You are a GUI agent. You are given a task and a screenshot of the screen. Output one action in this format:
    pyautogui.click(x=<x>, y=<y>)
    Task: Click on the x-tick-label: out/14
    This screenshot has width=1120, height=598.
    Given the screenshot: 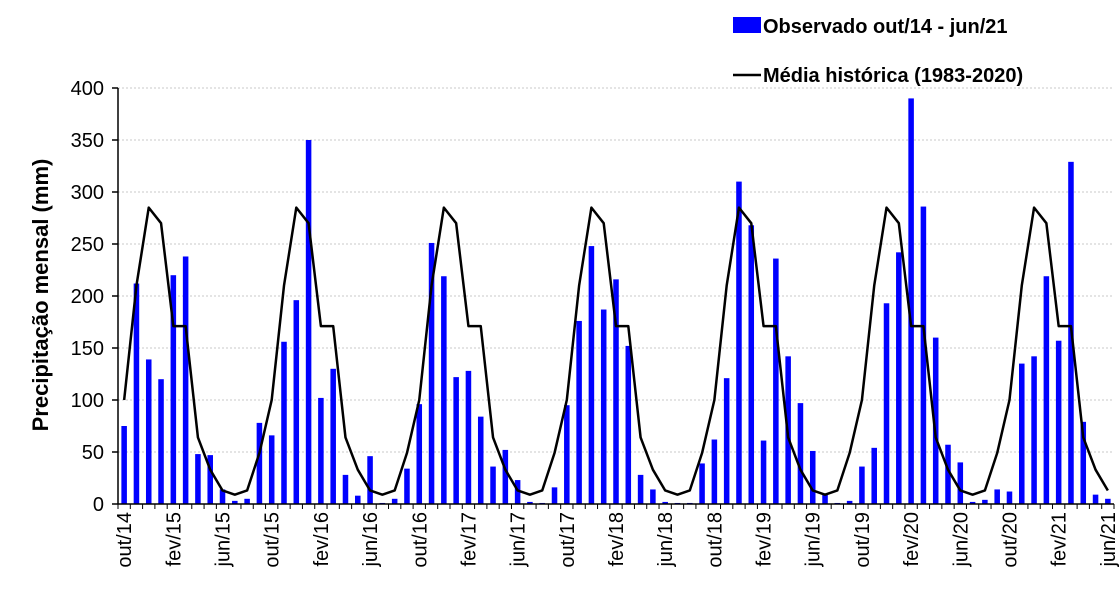 What is the action you would take?
    pyautogui.click(x=125, y=540)
    